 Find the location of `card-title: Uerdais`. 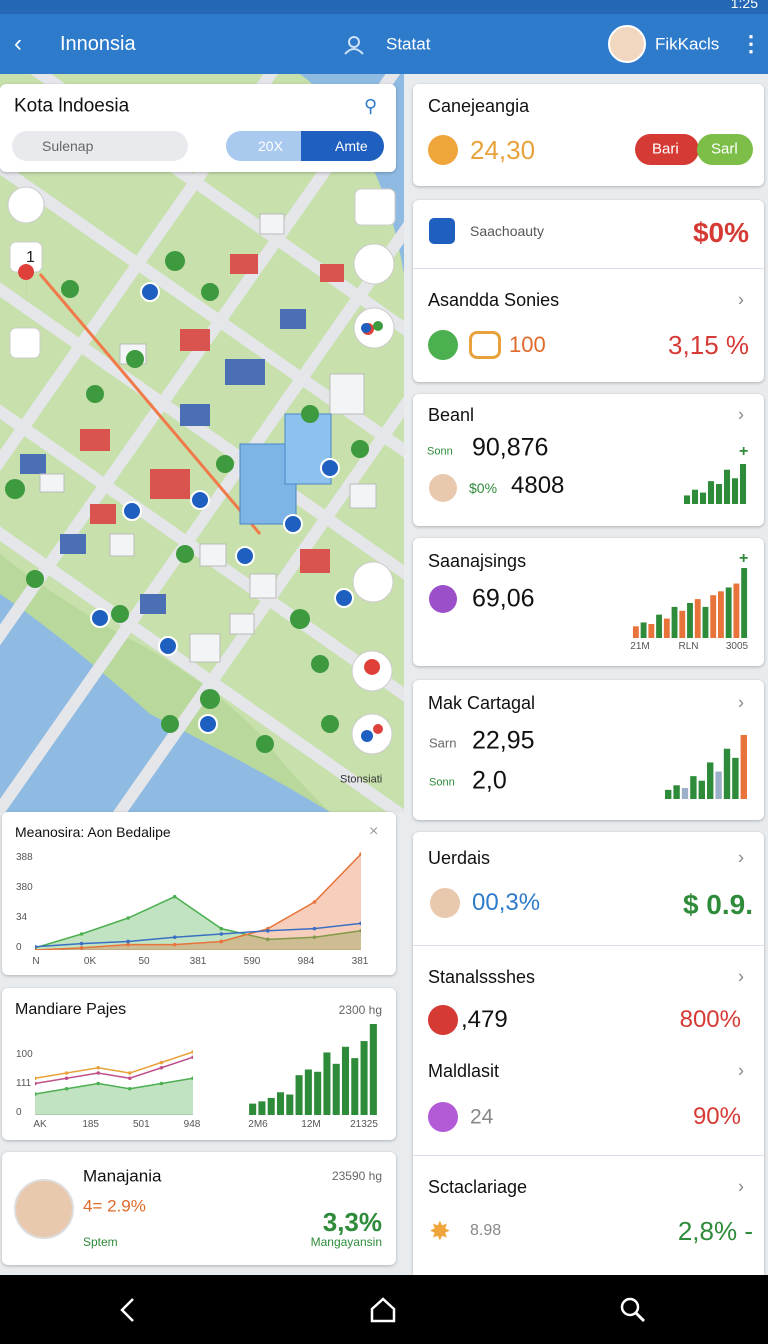

card-title: Uerdais is located at coordinates (459, 858).